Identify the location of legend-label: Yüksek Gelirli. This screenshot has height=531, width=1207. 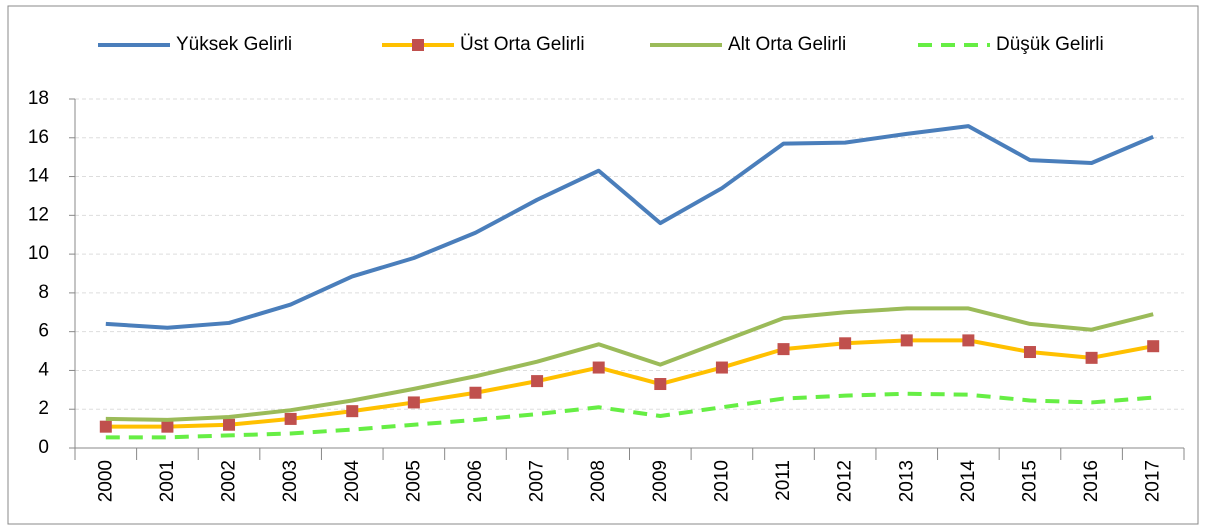
(234, 44).